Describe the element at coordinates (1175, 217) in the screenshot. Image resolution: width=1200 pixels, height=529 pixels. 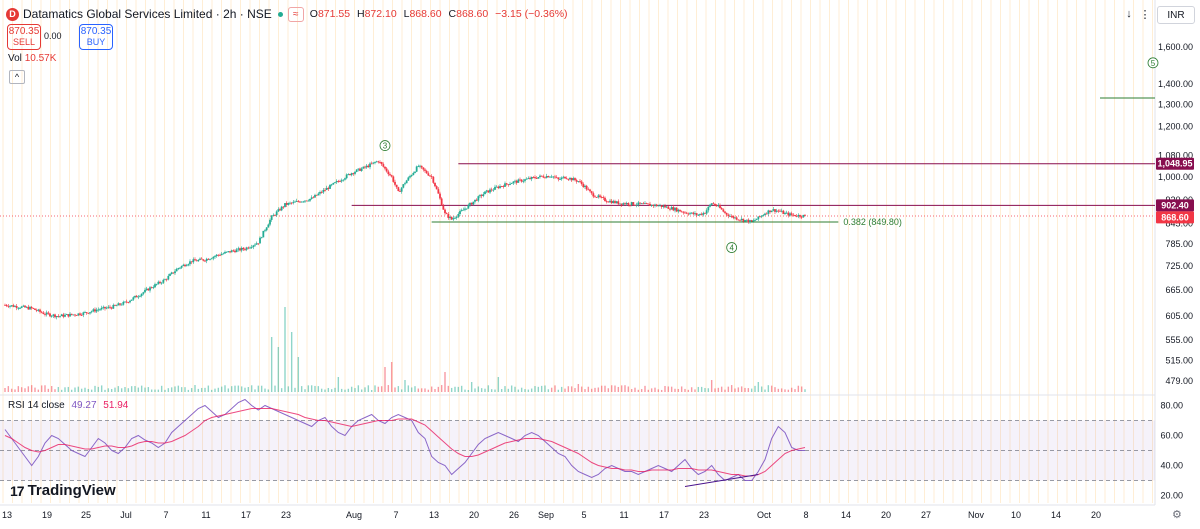
I see `price-level-tag-label: 868.60` at that location.